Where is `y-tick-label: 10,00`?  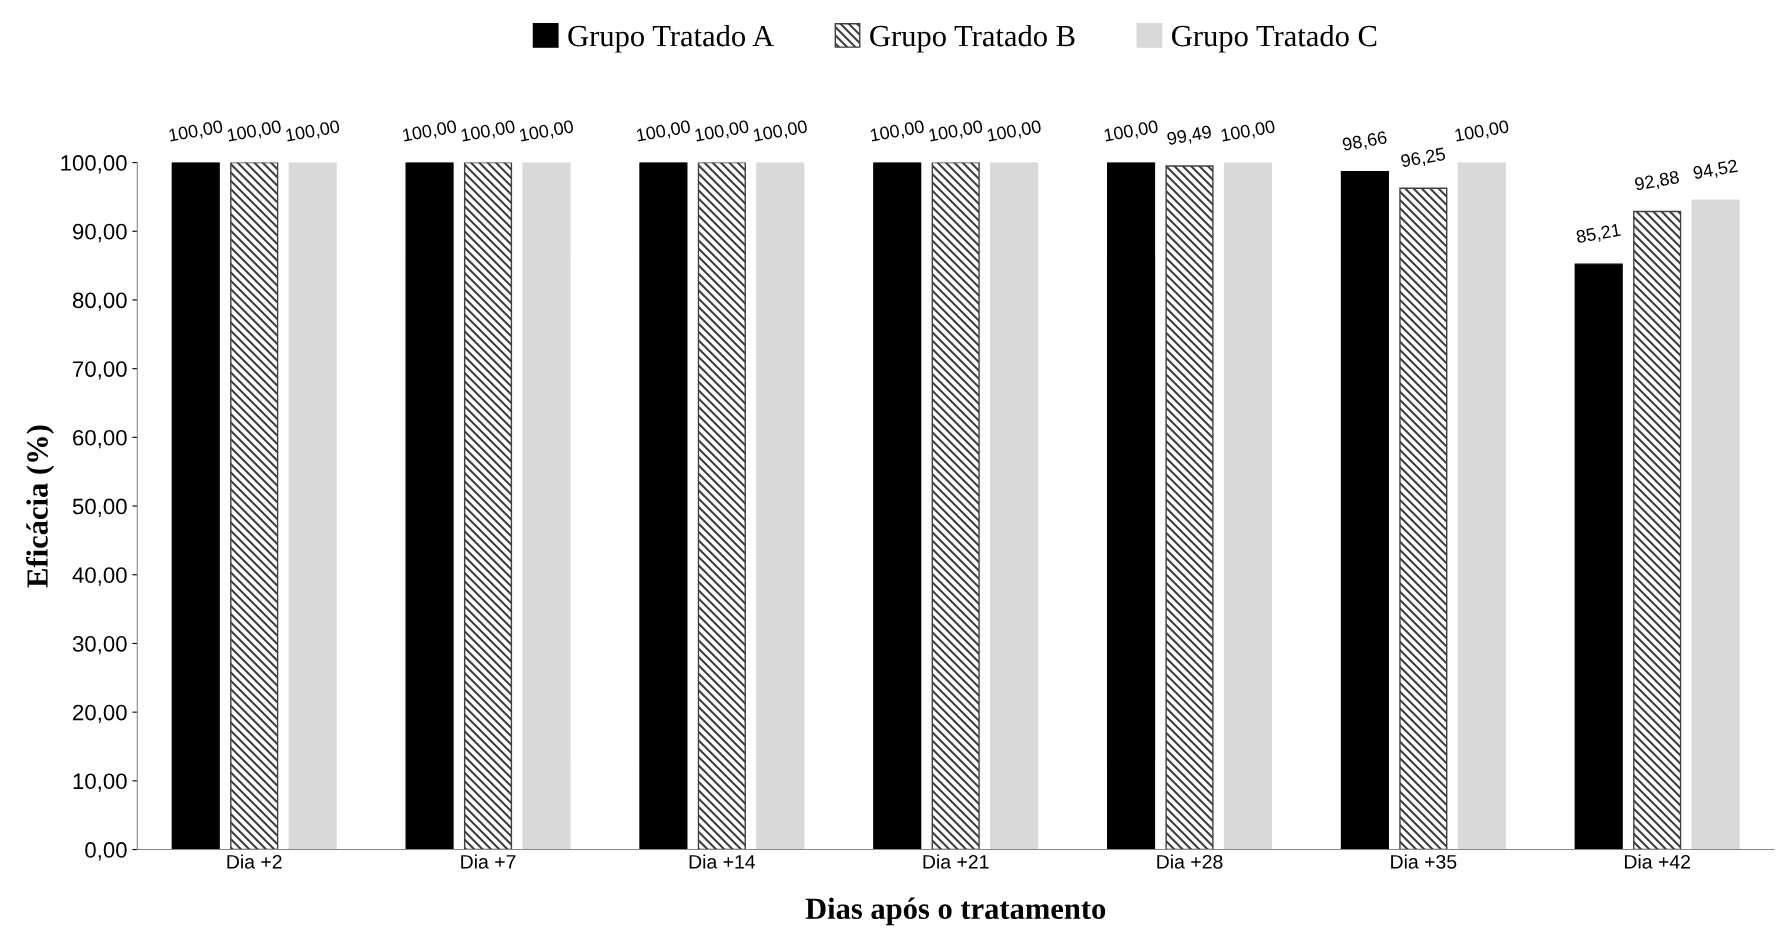 y-tick-label: 10,00 is located at coordinates (100, 782).